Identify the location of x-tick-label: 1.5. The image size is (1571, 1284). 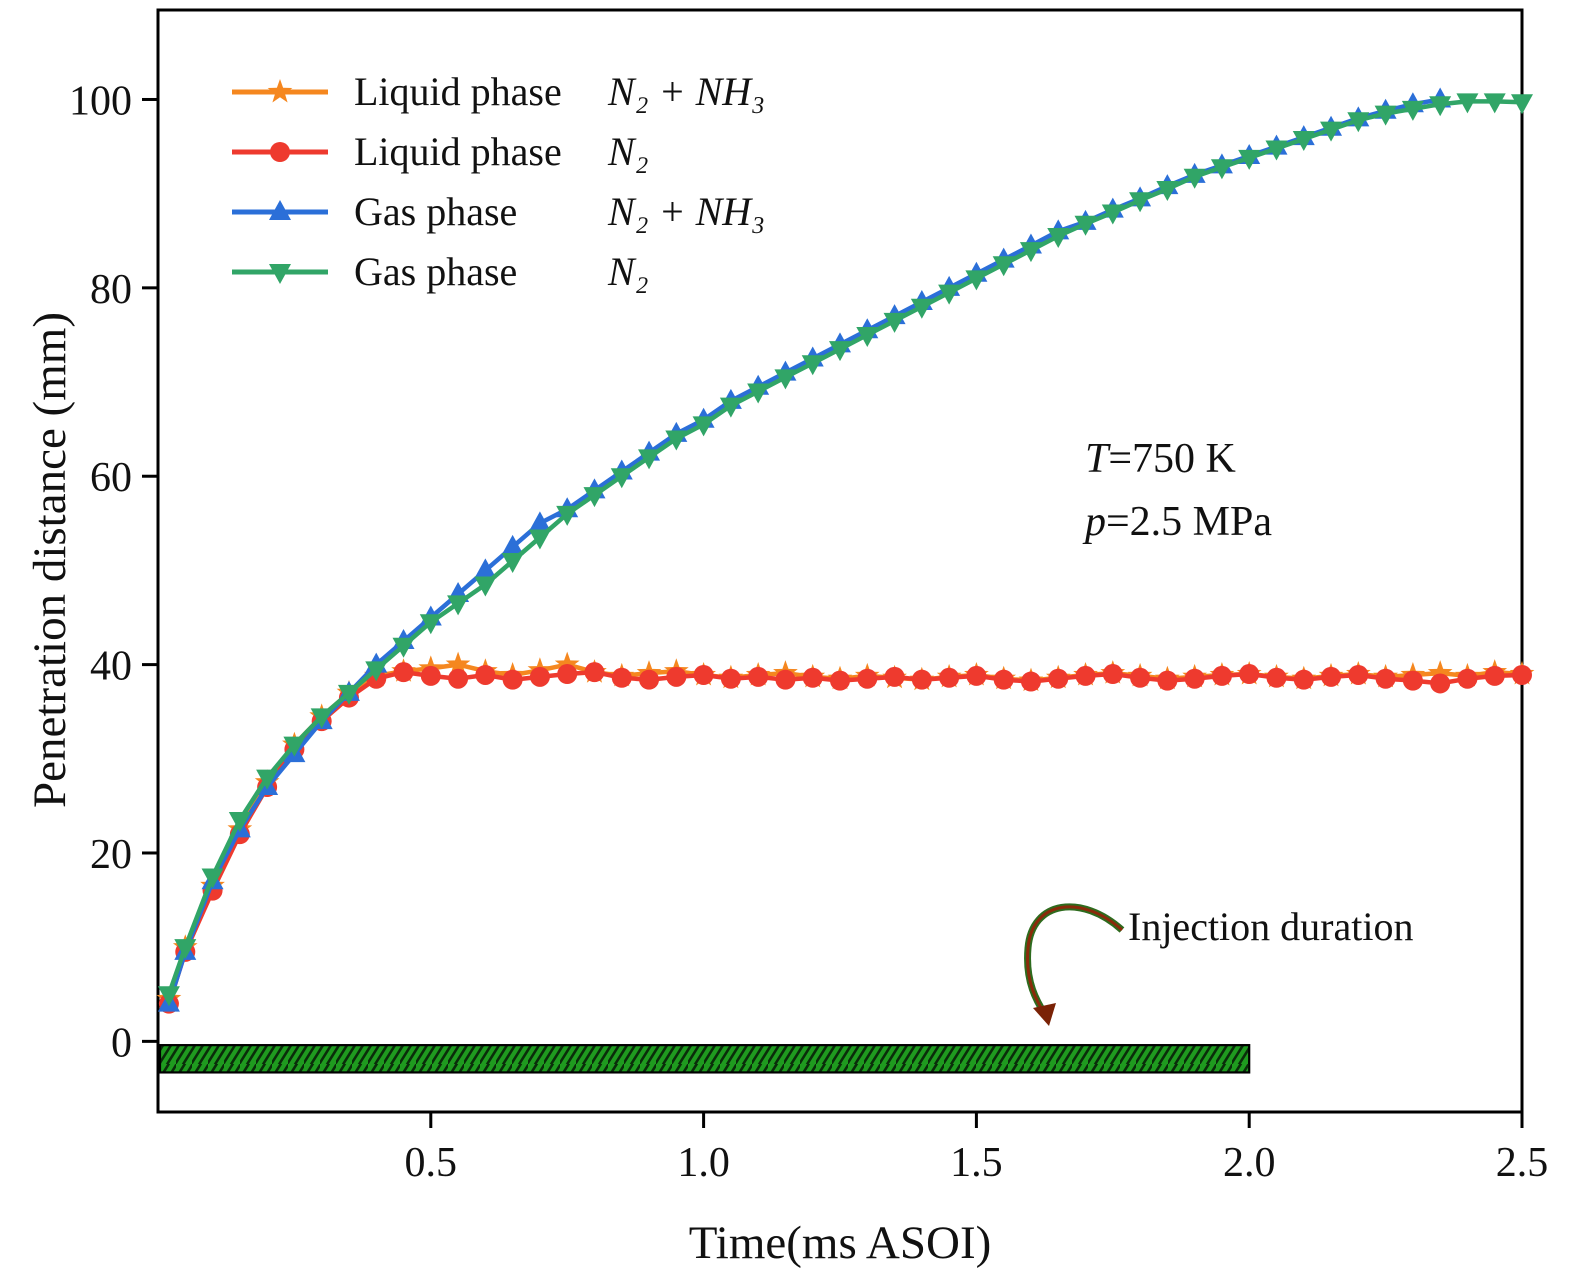
(976, 1163).